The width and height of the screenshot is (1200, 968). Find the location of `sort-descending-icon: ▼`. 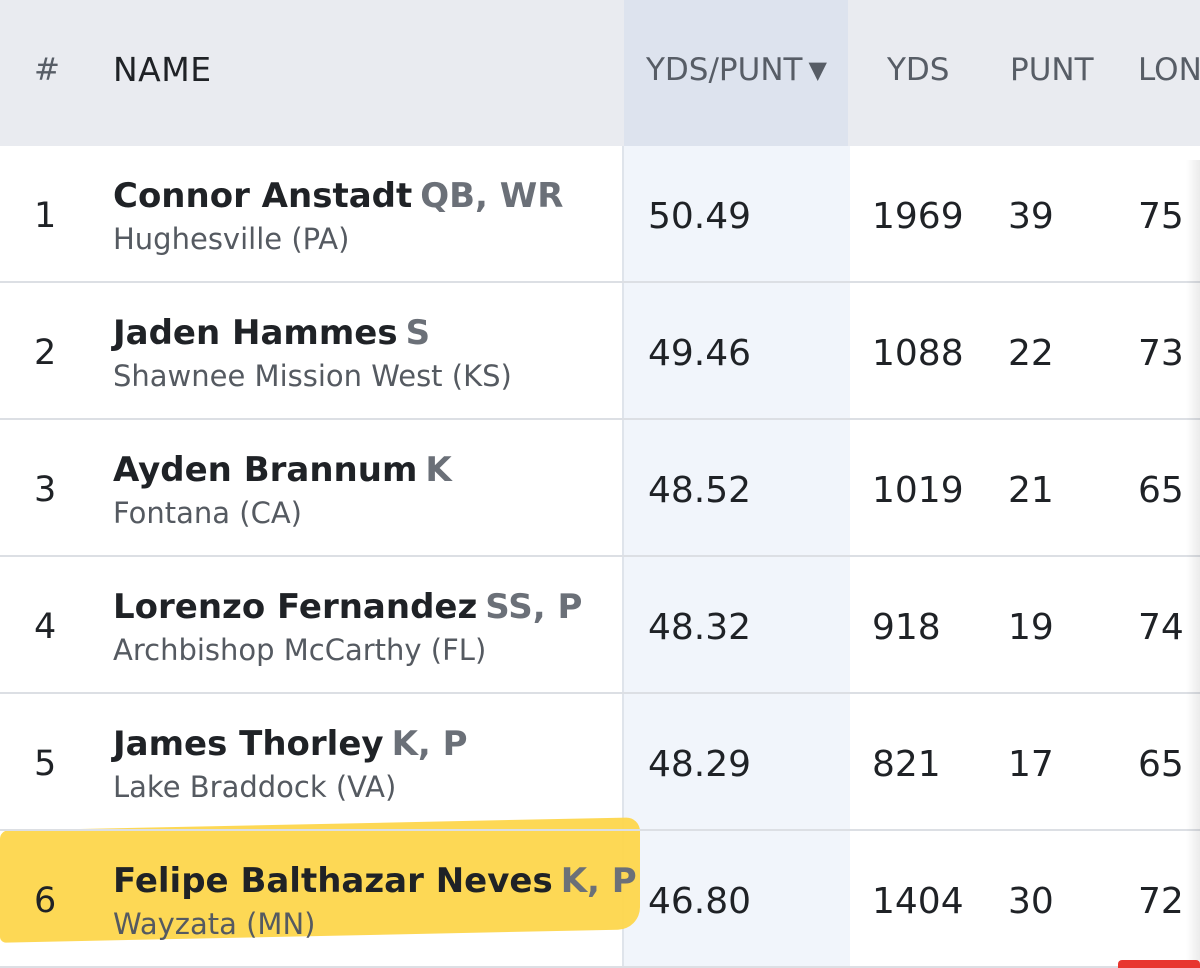

sort-descending-icon: ▼ is located at coordinates (817, 70).